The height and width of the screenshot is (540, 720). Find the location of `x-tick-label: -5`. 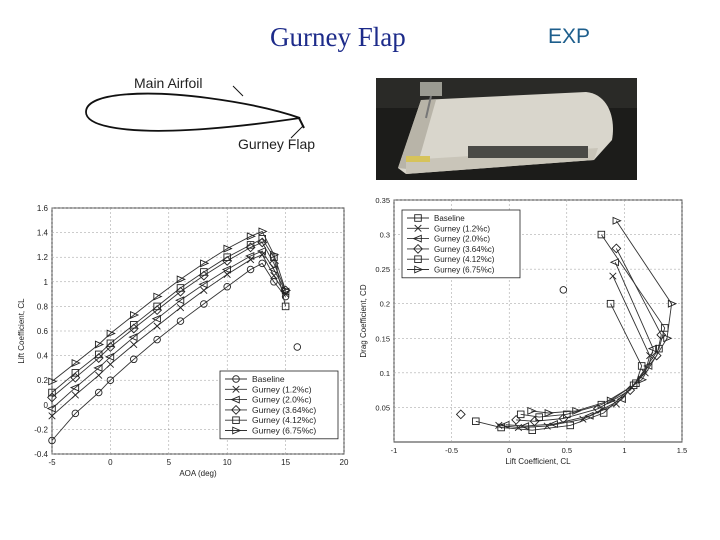

x-tick-label: -5 is located at coordinates (52, 462).